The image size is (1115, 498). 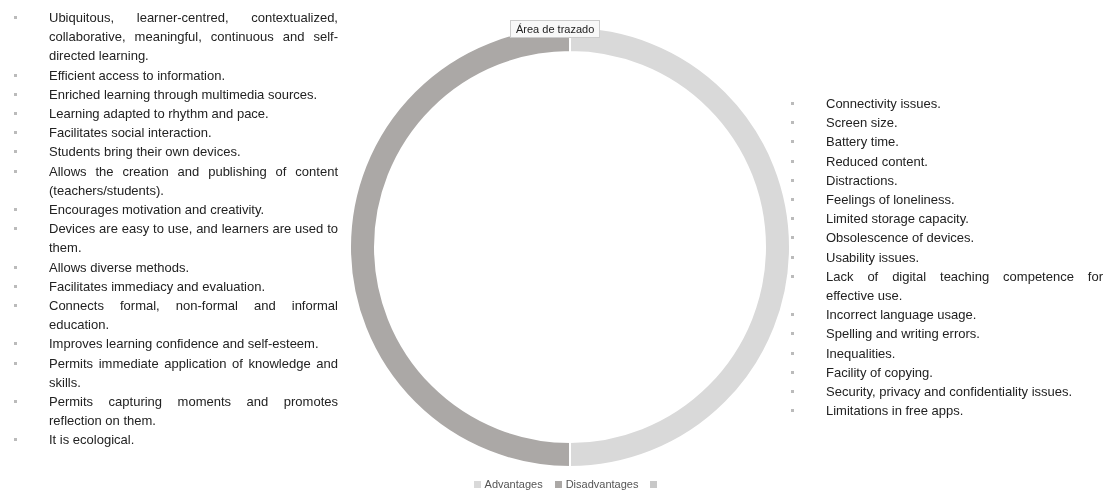 I want to click on text: Enriched learning through multimedia sources., so click(x=184, y=94).